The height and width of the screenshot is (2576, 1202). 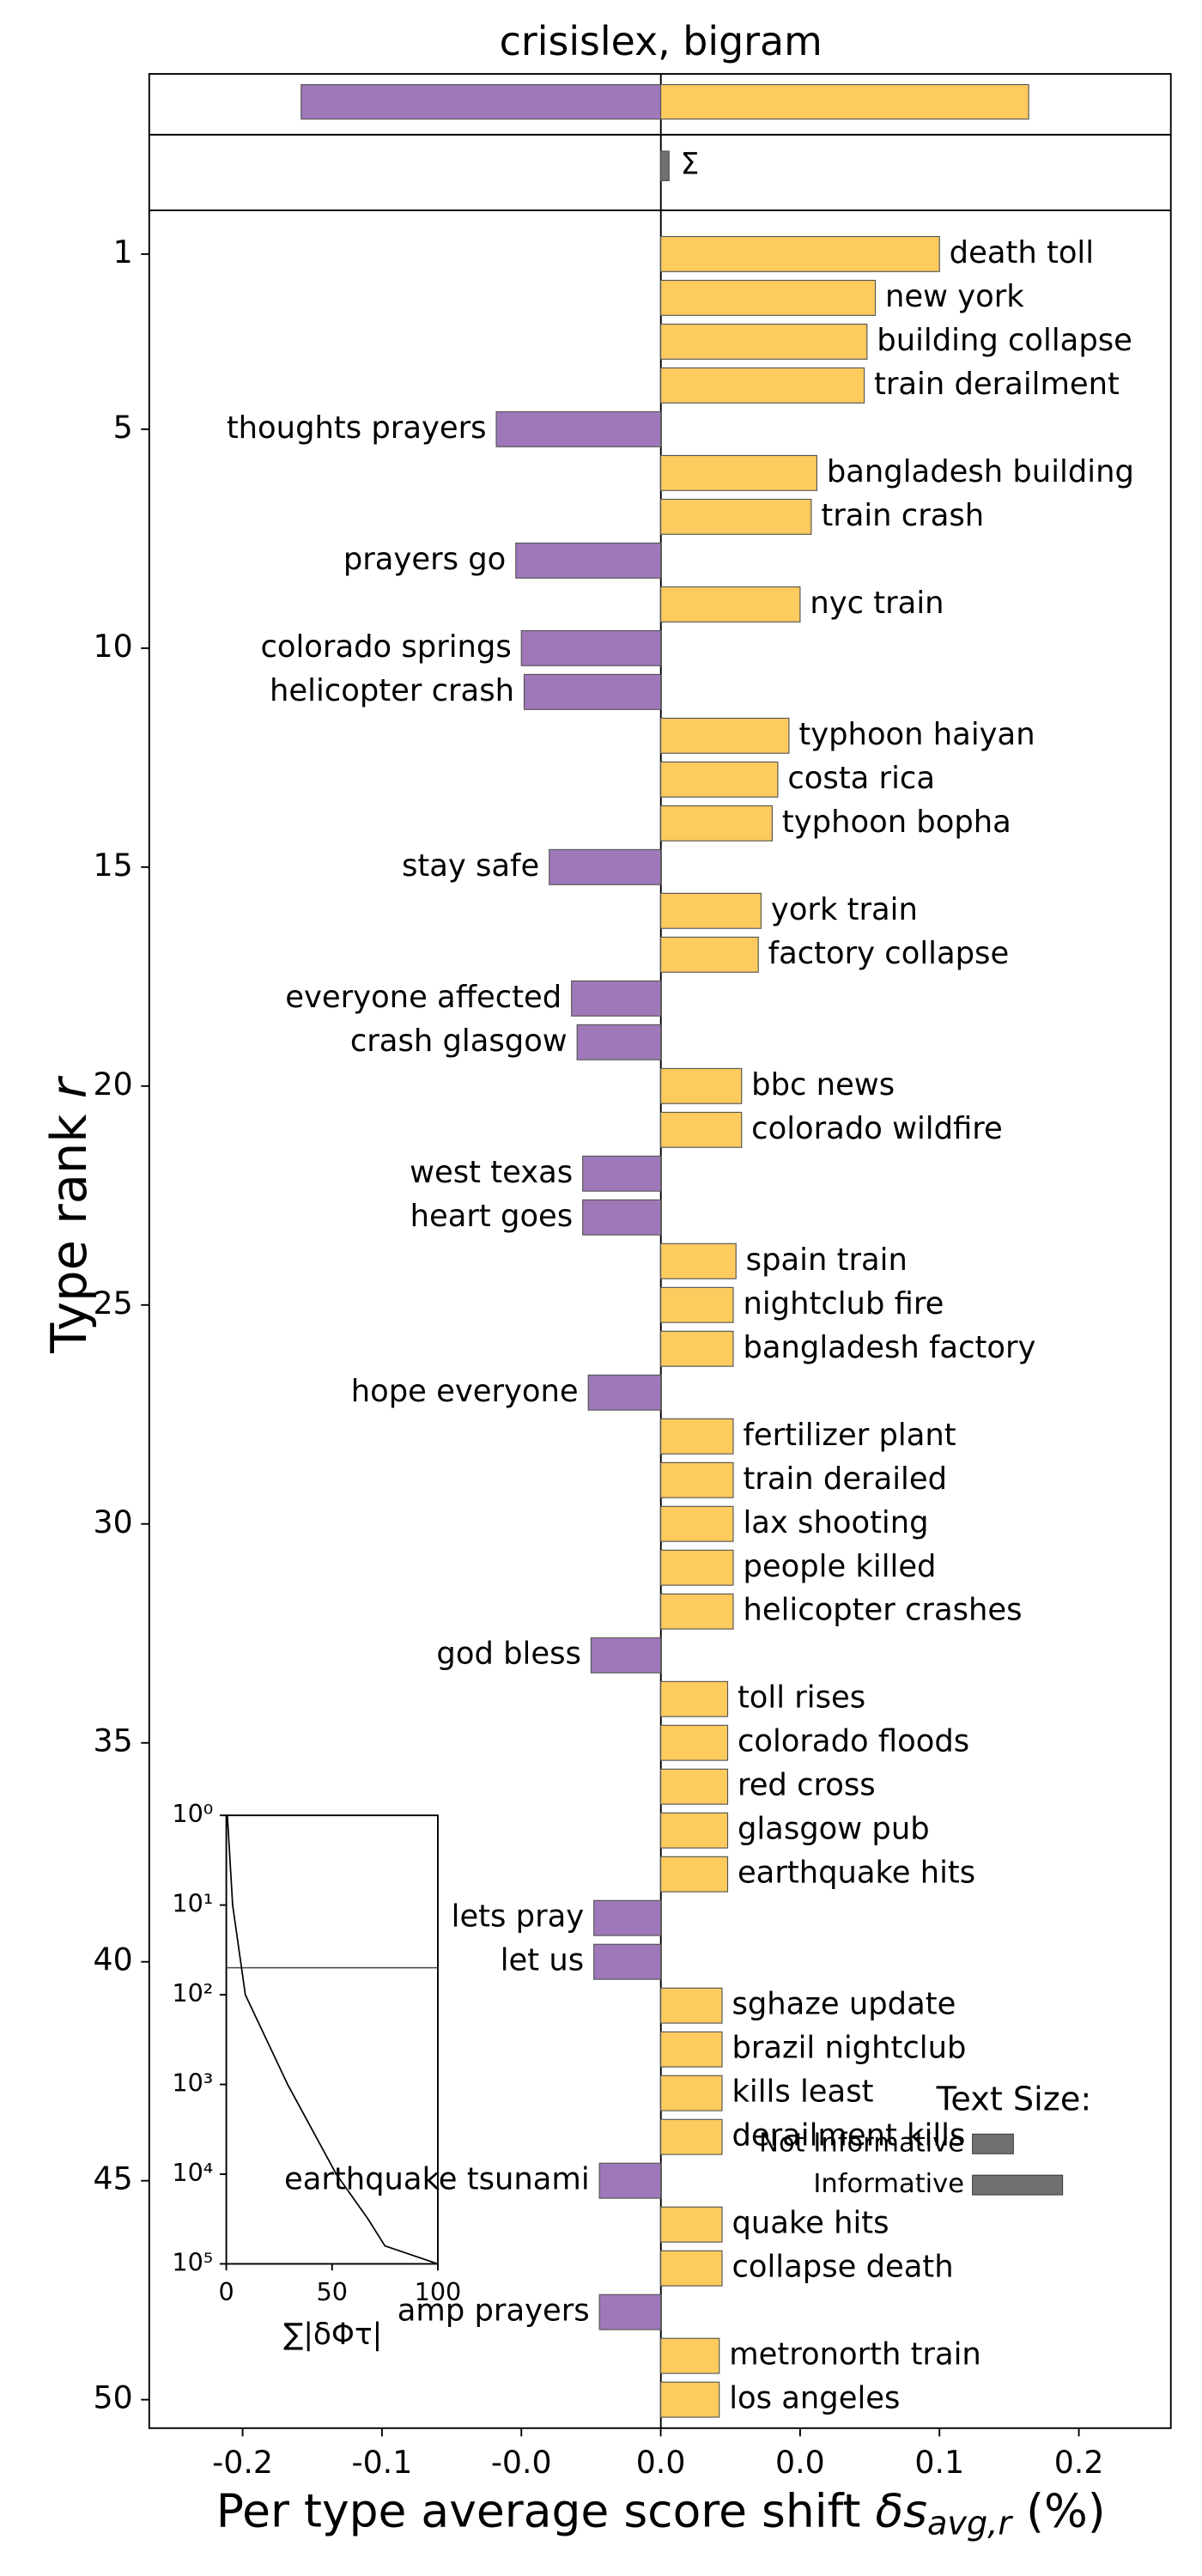 I want to click on bar-label: colorado wildfire, so click(x=877, y=1129).